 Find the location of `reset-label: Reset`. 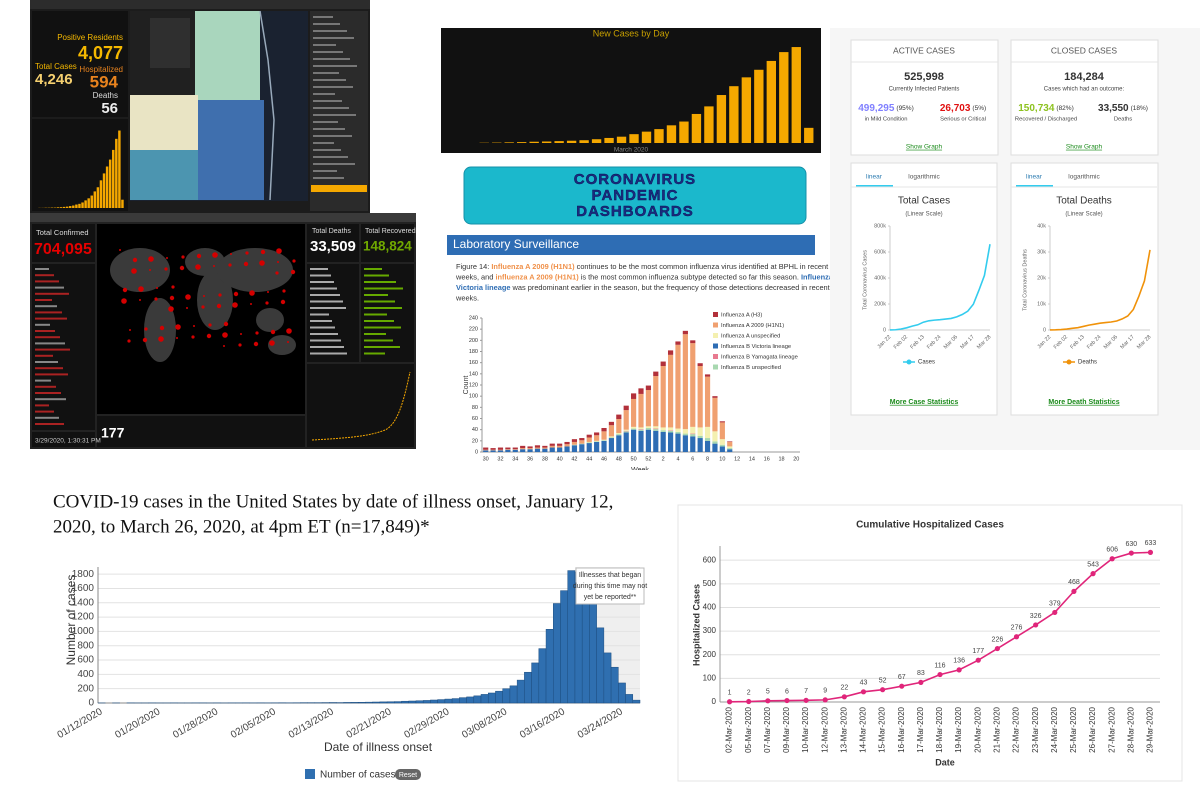

reset-label: Reset is located at coordinates (408, 775).